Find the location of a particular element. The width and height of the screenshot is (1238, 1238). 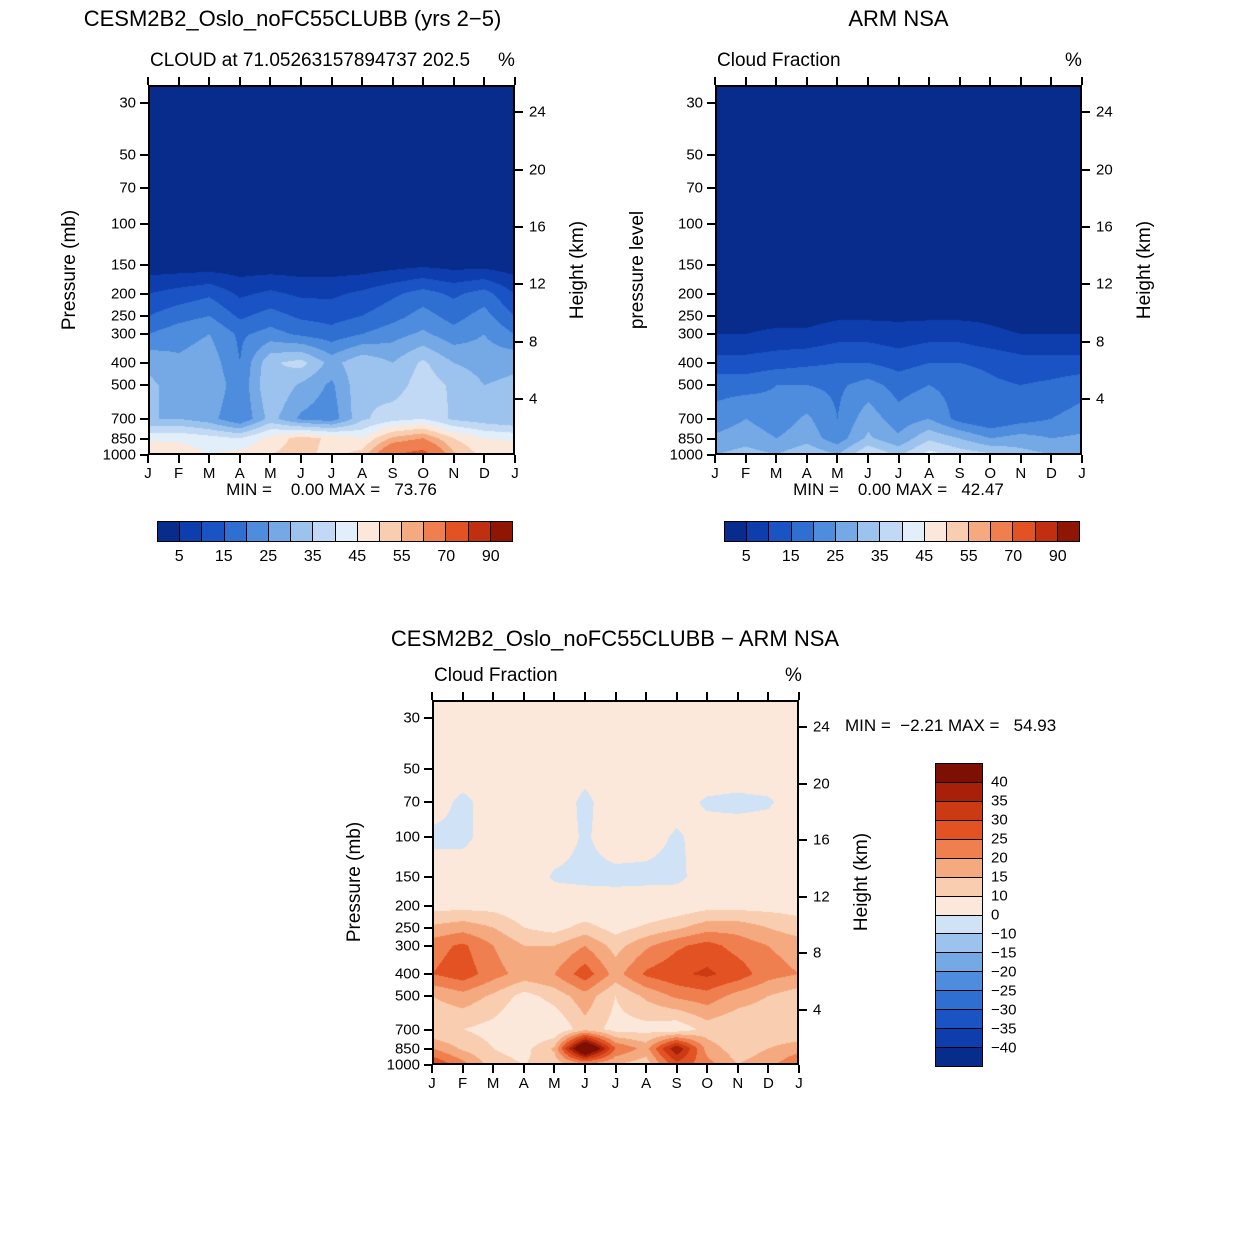

pressure-tick-label: 50 is located at coordinates (127, 155).